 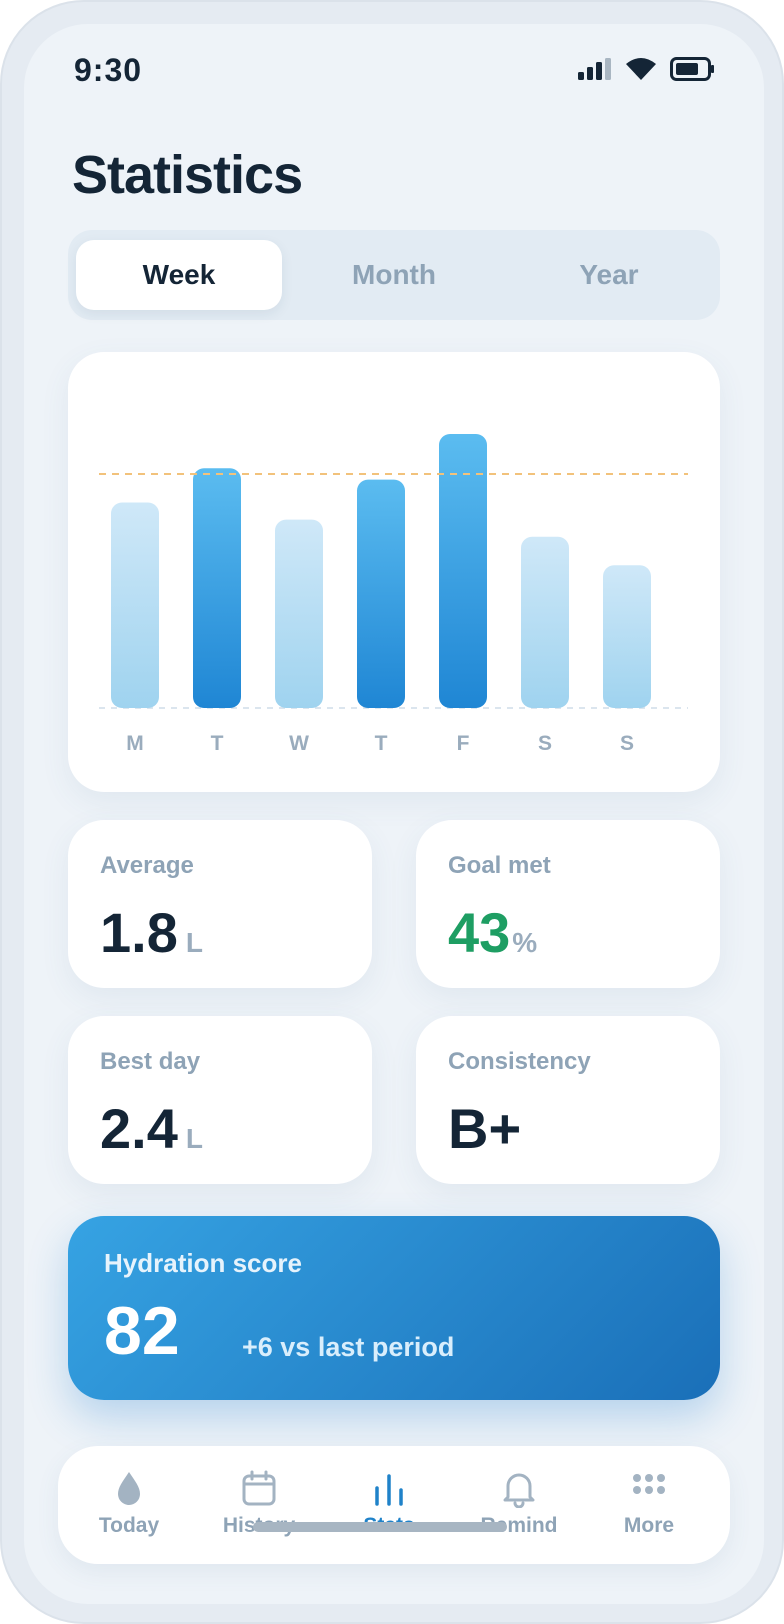 I want to click on drop-icon, so click(x=129, y=1488).